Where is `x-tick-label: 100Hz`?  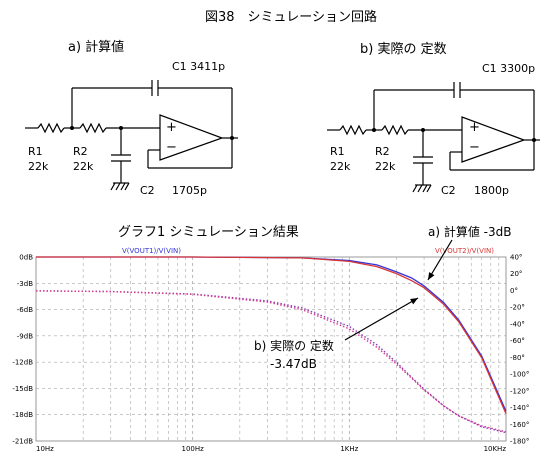
x-tick-label: 100Hz is located at coordinates (193, 449).